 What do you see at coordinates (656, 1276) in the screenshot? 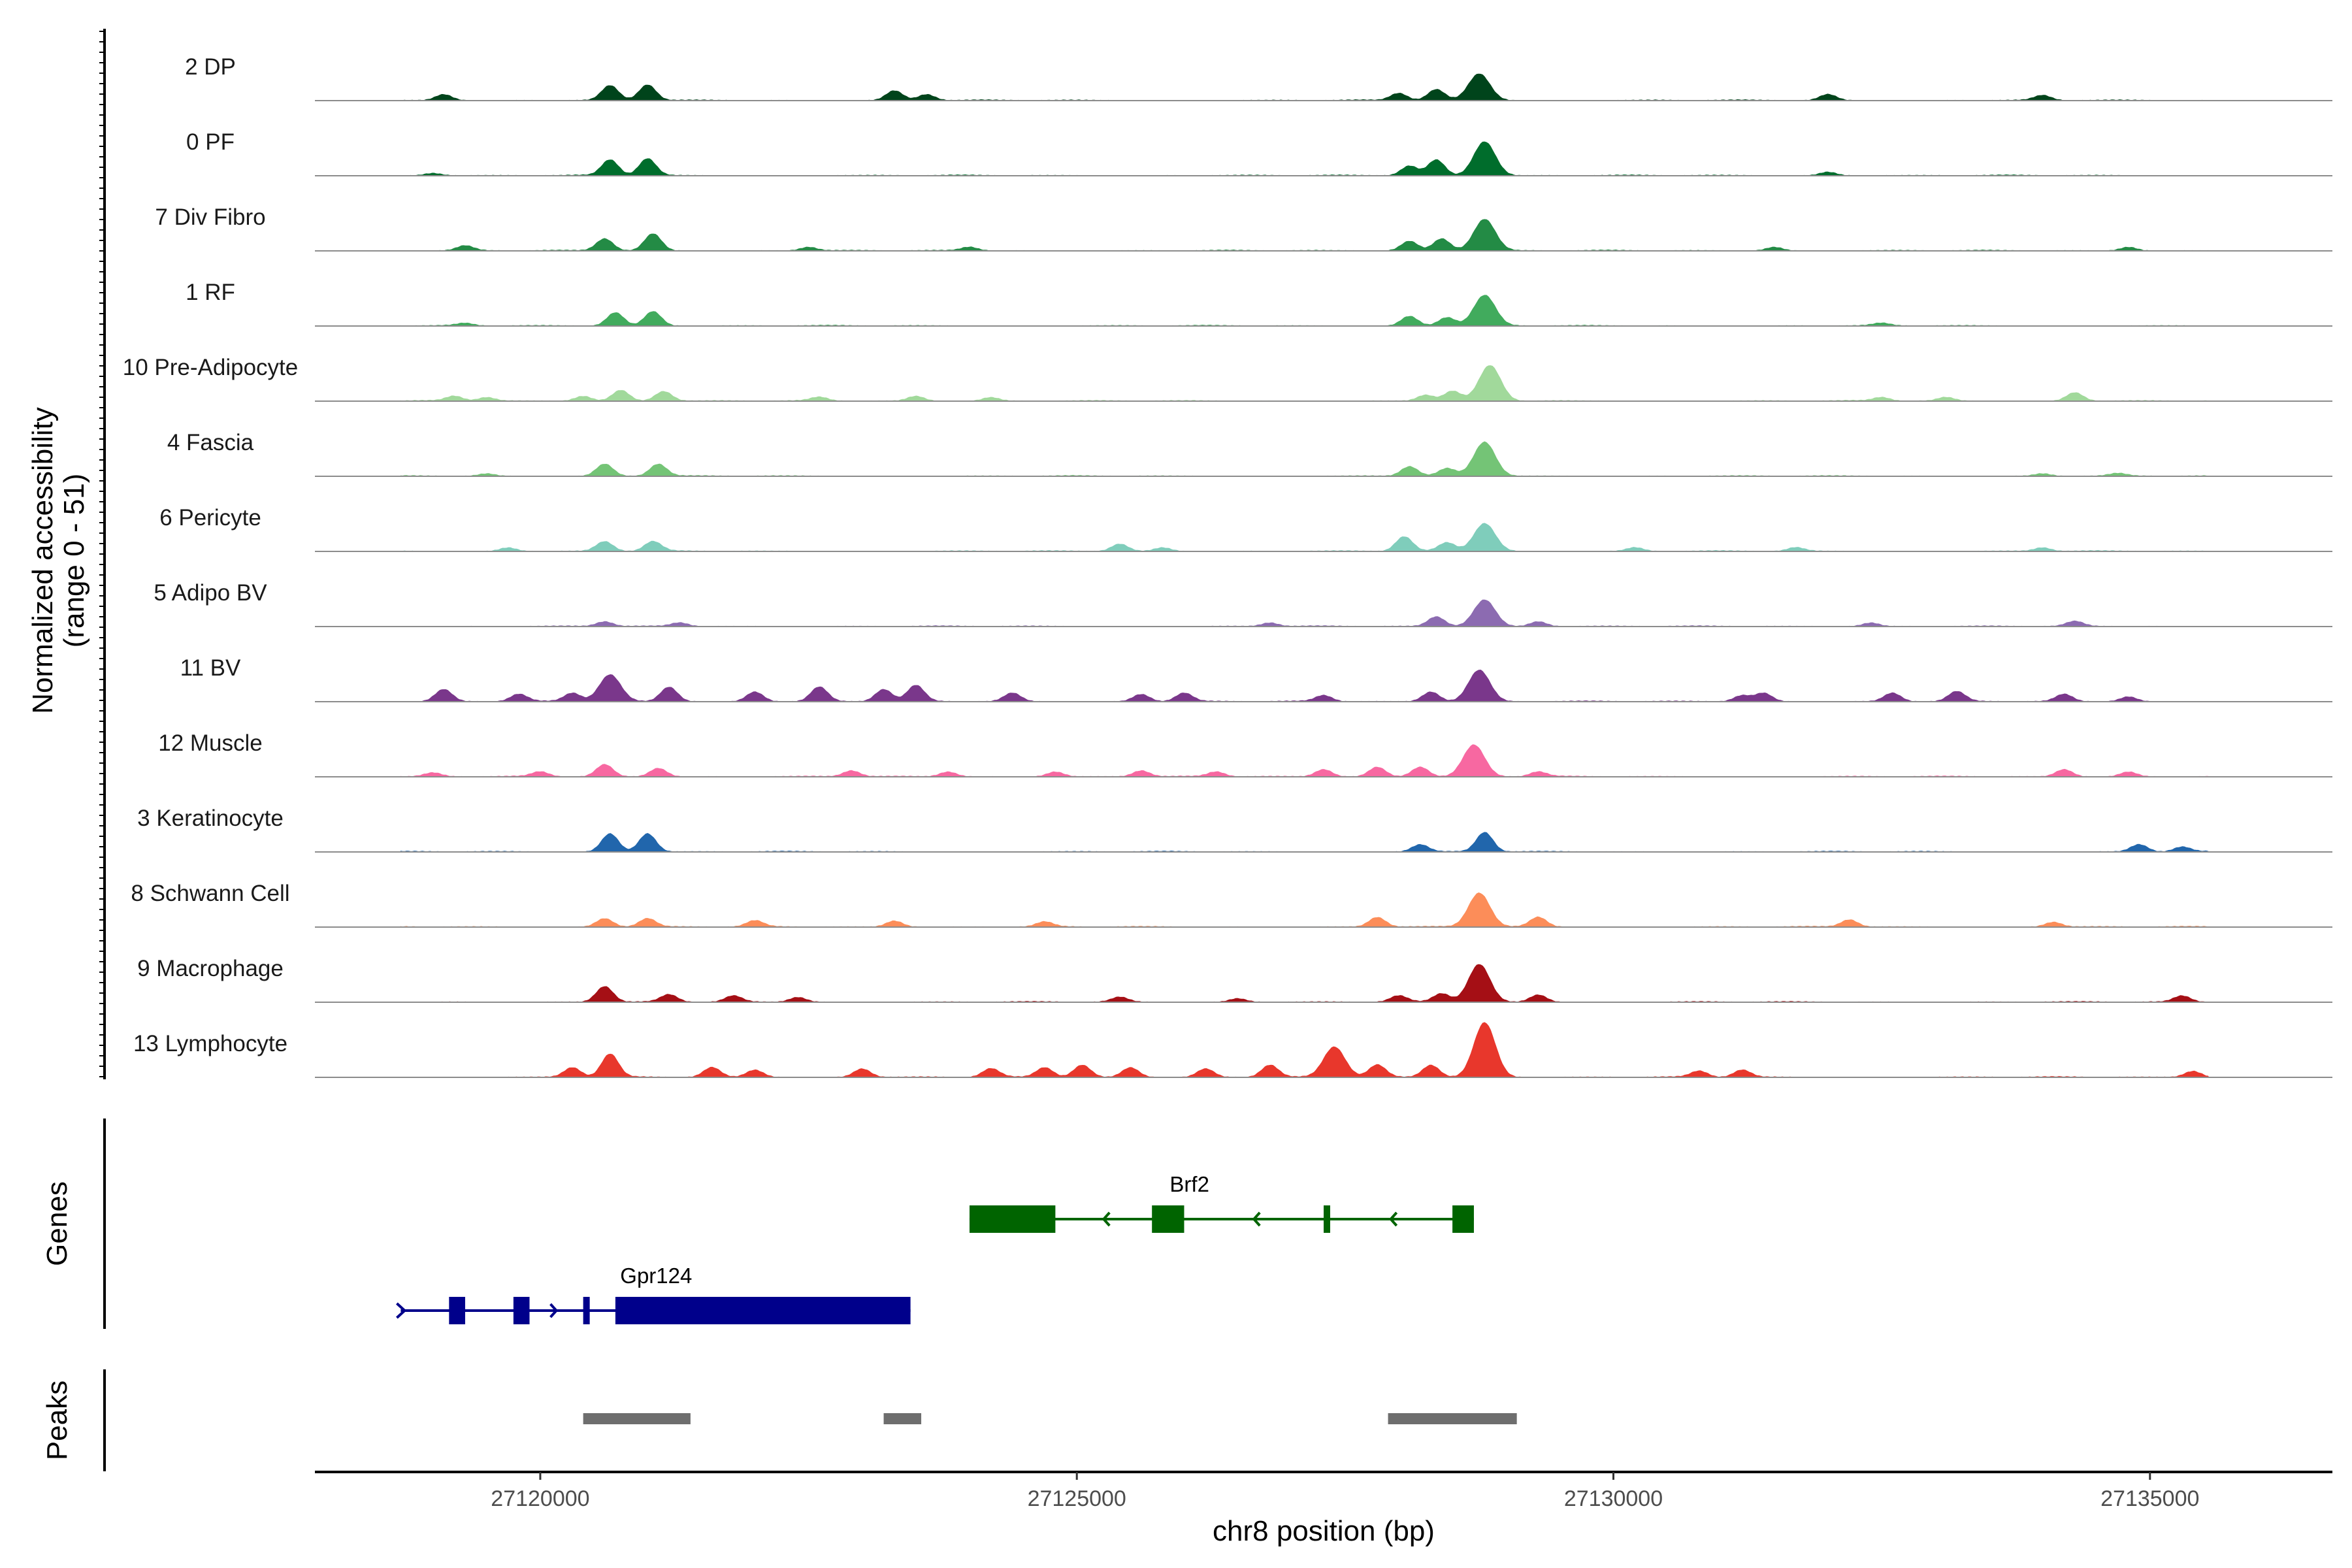
I see `gene-label: Gpr124` at bounding box center [656, 1276].